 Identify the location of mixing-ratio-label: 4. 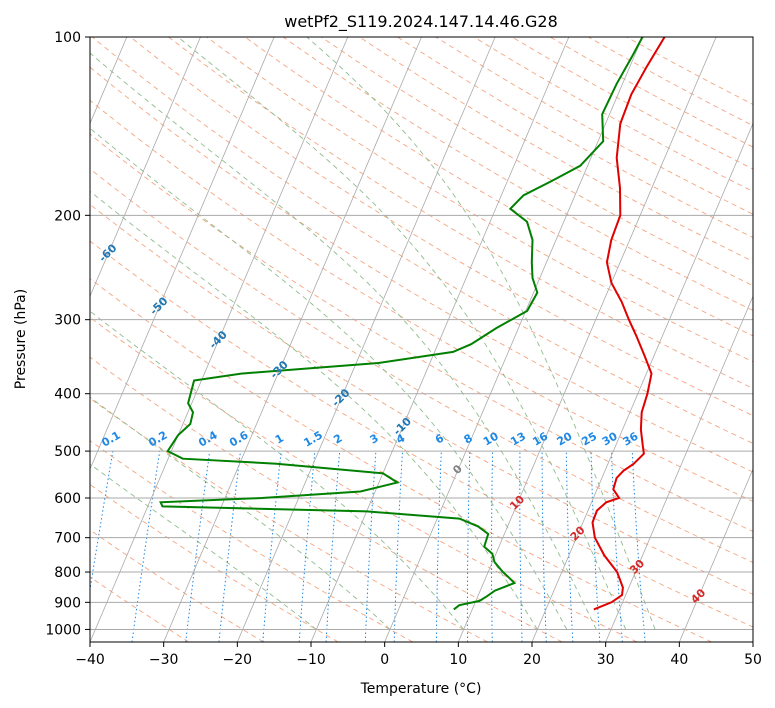
(400, 438).